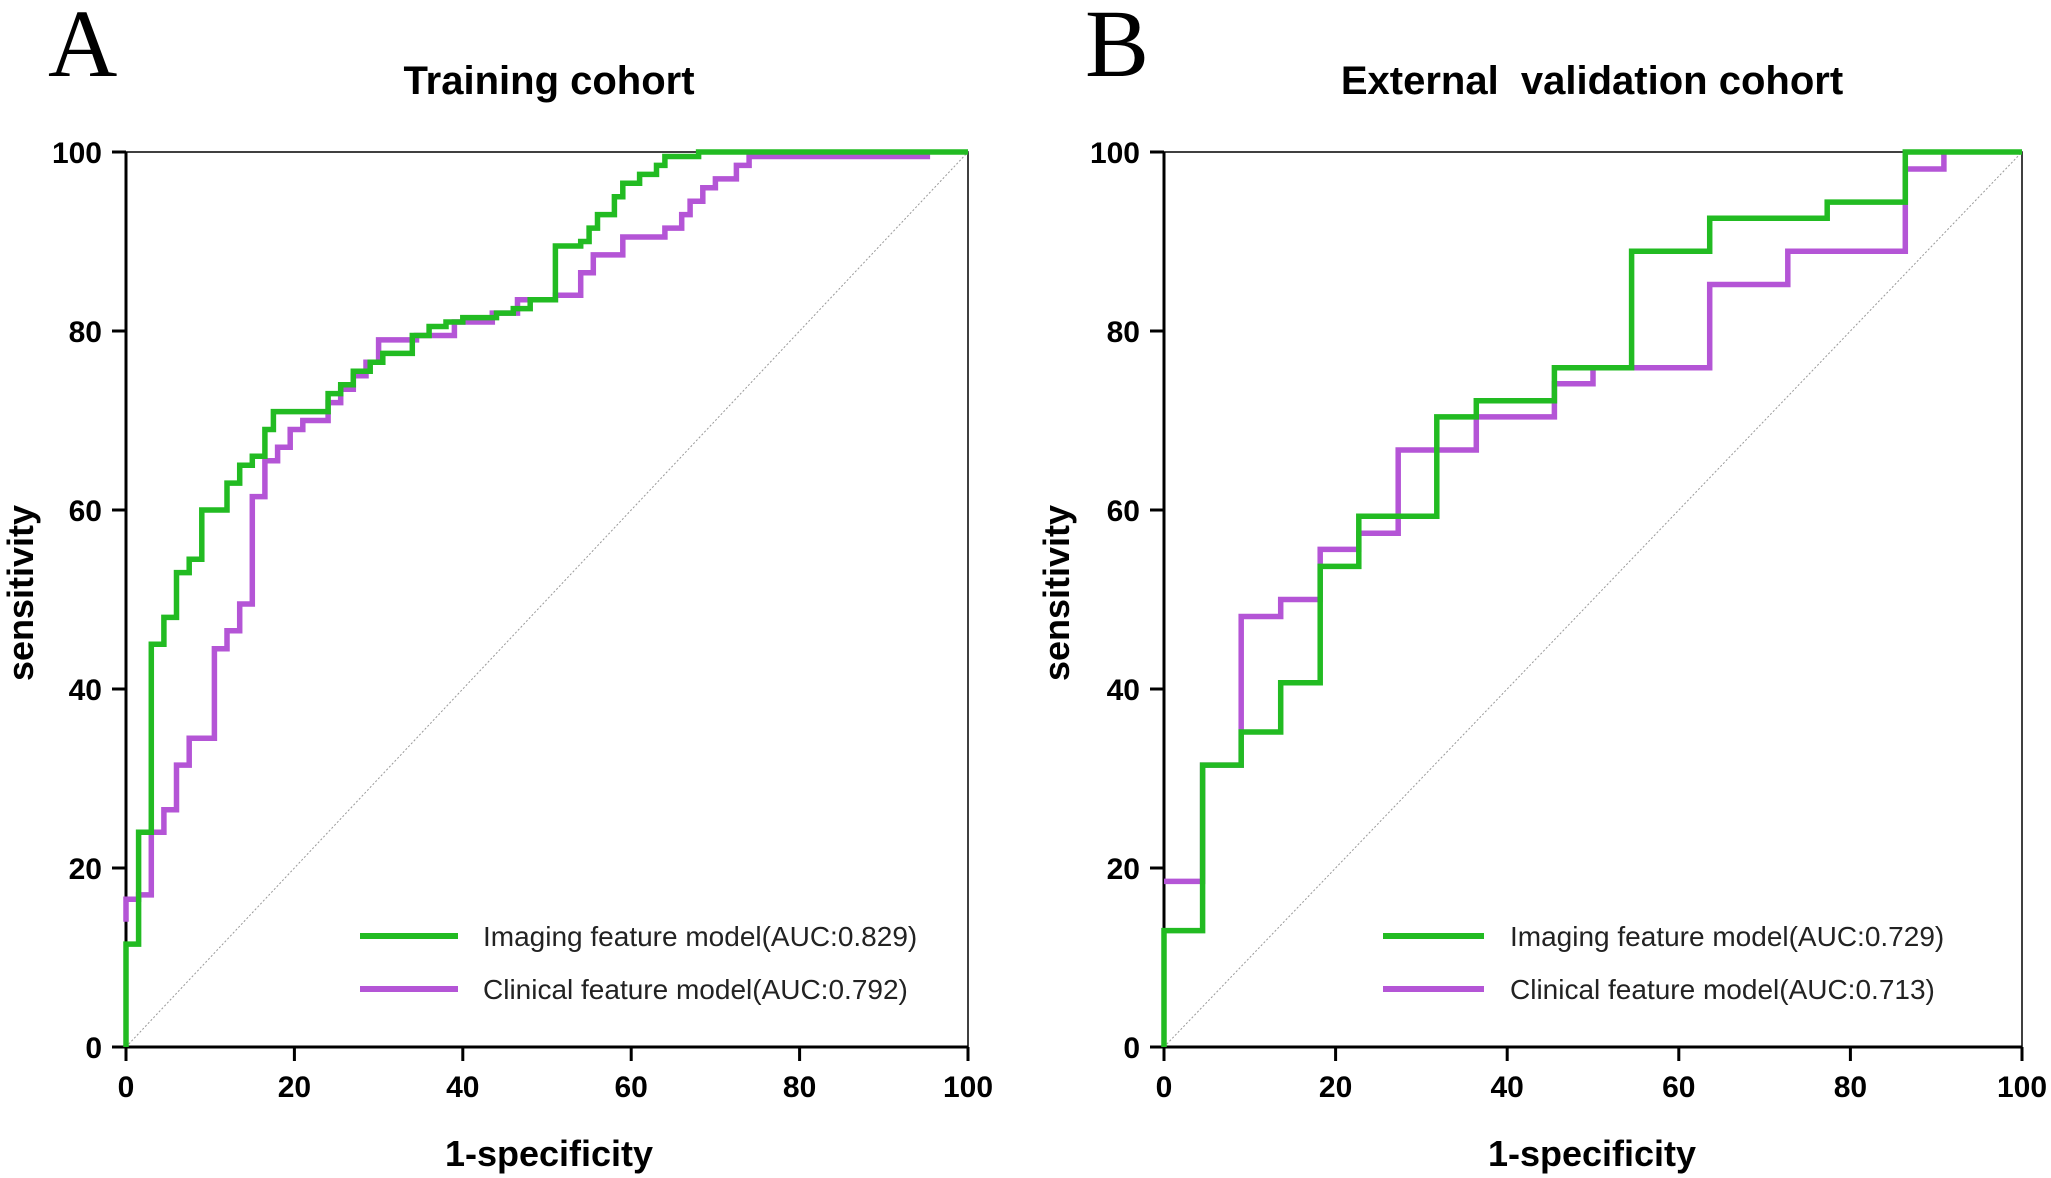  I want to click on legend-label-imaging: Imaging feature model(AUC:0.829), so click(700, 936).